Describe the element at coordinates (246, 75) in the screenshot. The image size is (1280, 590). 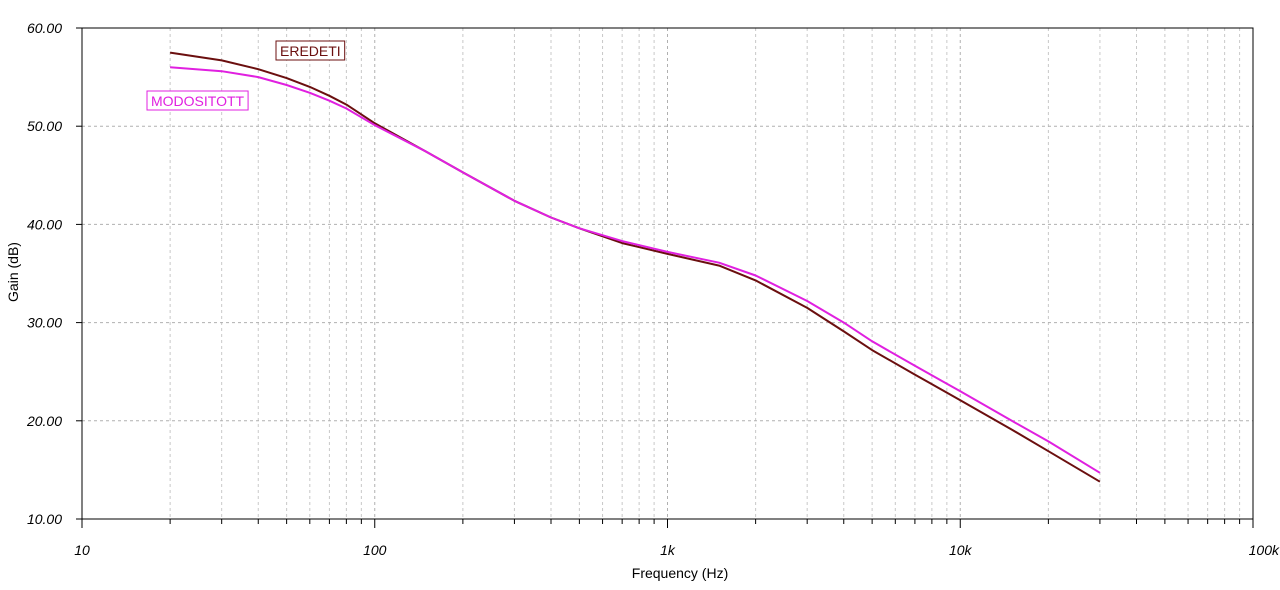
I see `series-labels: EREDETI MODOSITOTT` at that location.